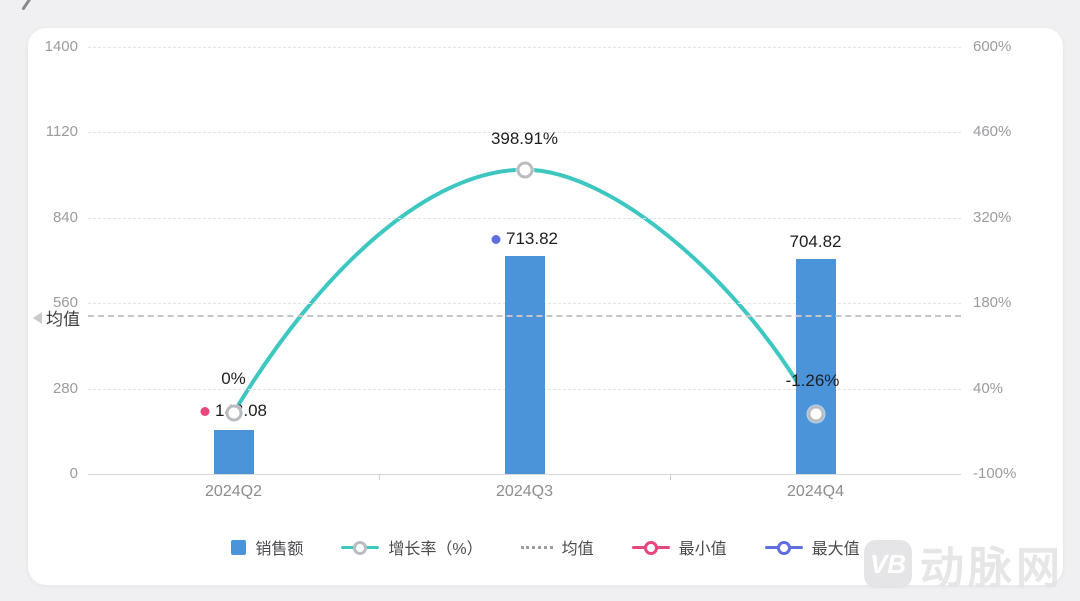  What do you see at coordinates (524, 138) in the screenshot?
I see `growth-value-label: 398.91%` at bounding box center [524, 138].